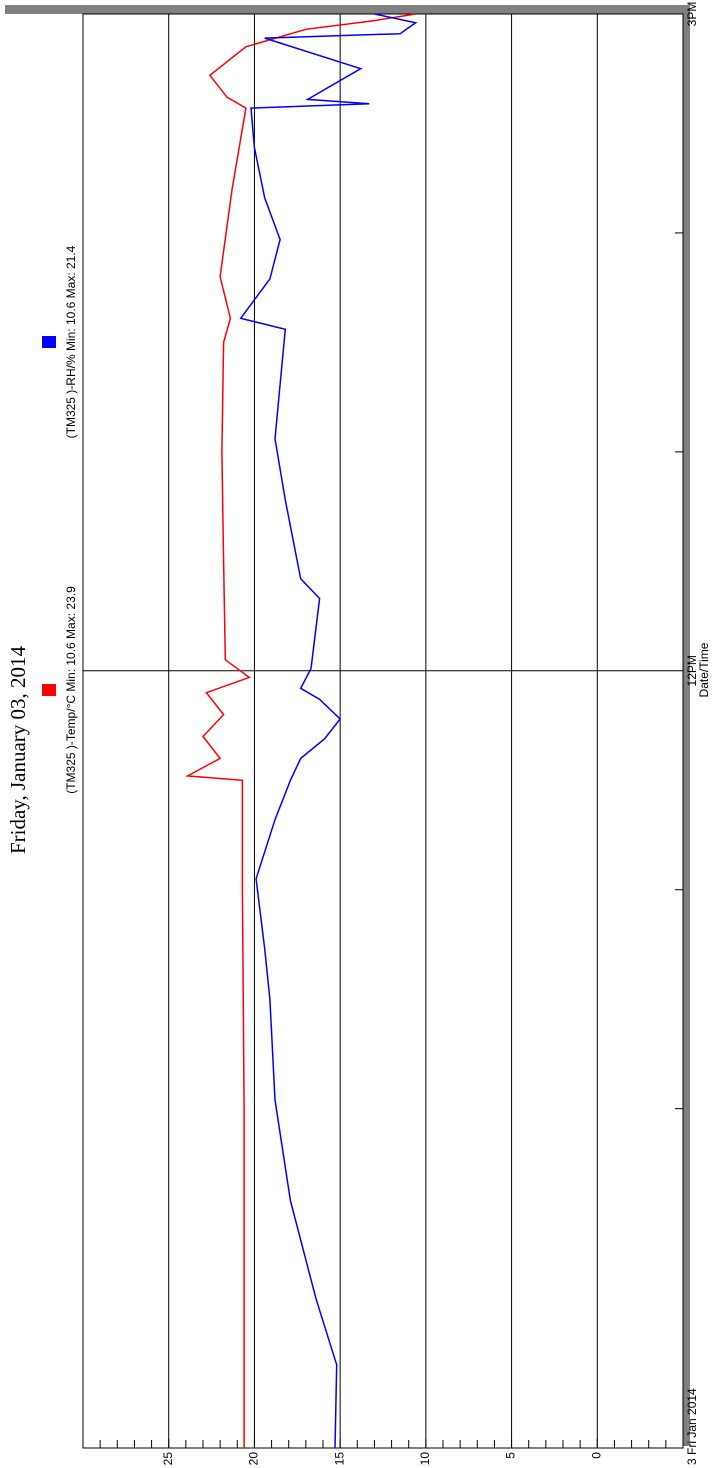  I want to click on x-tick-label: 12PM, so click(692, 670).